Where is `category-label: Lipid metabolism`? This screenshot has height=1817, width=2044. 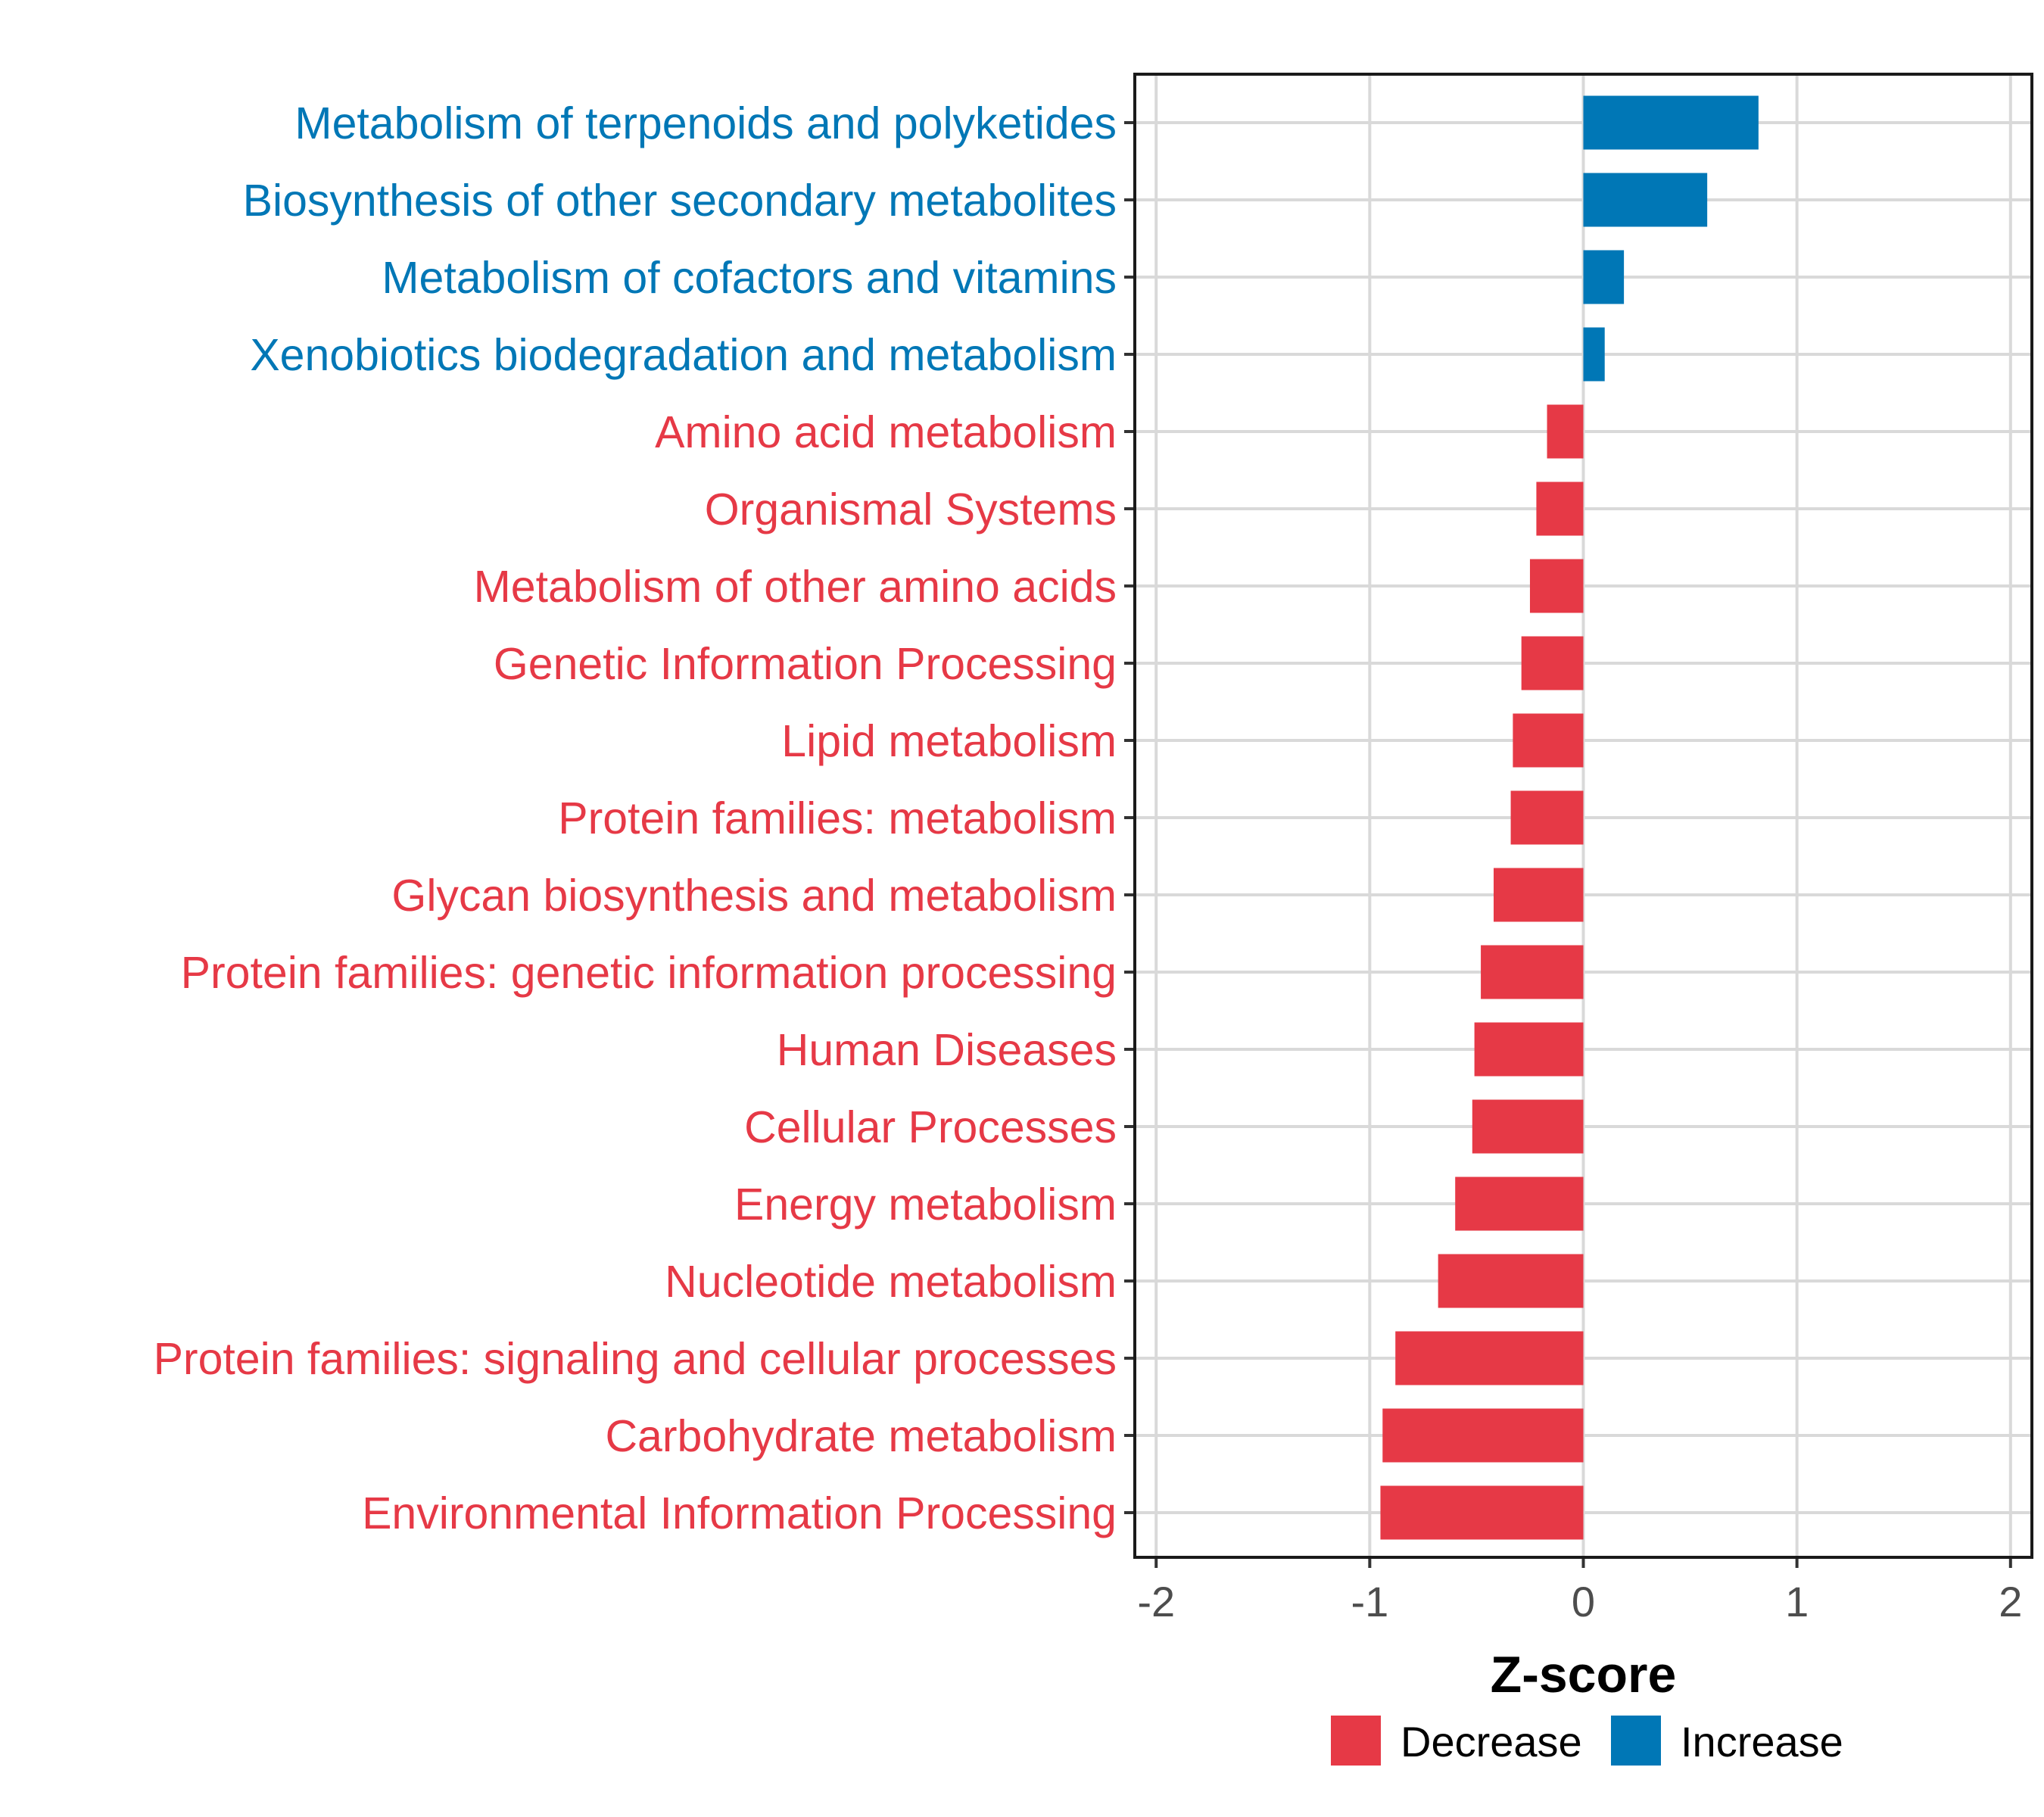 category-label: Lipid metabolism is located at coordinates (949, 741).